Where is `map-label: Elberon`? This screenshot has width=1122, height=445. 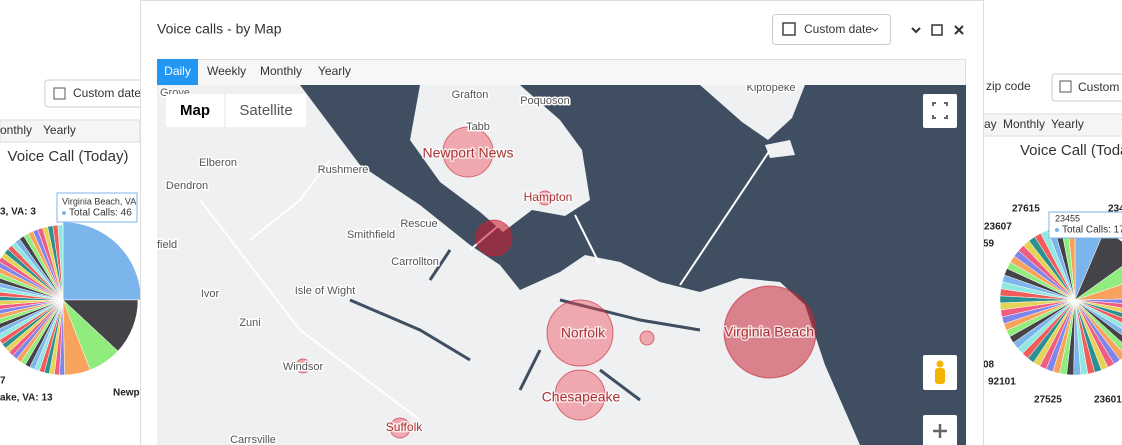 map-label: Elberon is located at coordinates (218, 163).